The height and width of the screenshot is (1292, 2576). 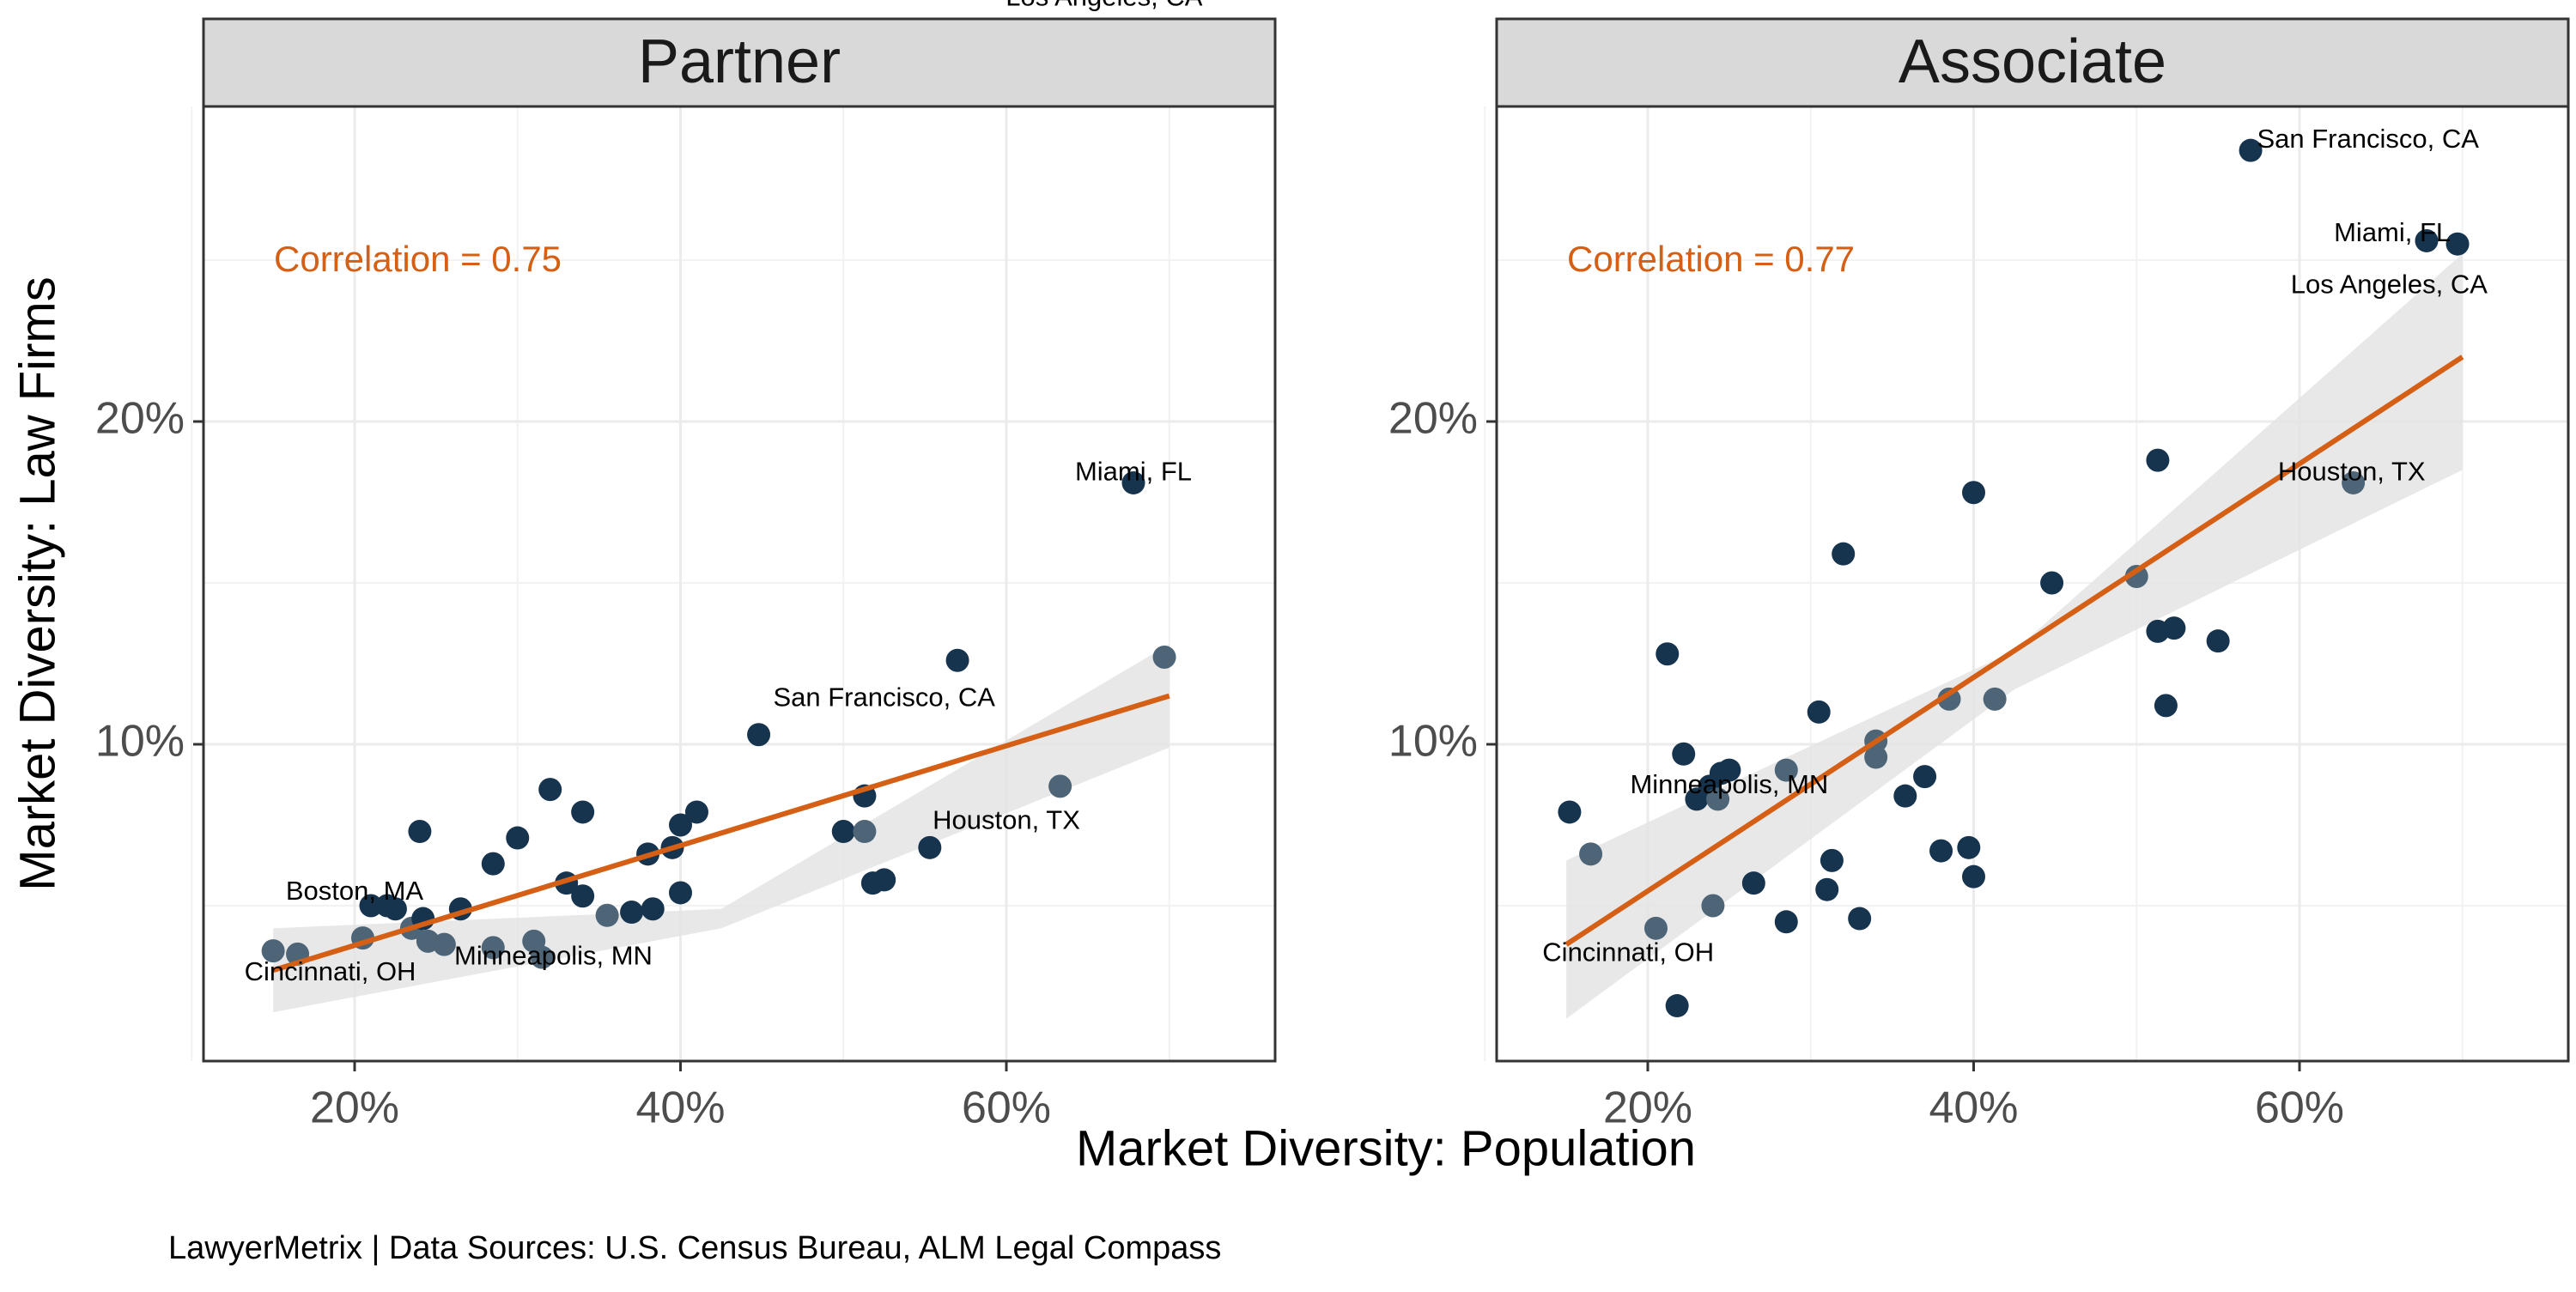 I want to click on y-axis-title: Market Diversity: Law Firms, so click(x=37, y=583).